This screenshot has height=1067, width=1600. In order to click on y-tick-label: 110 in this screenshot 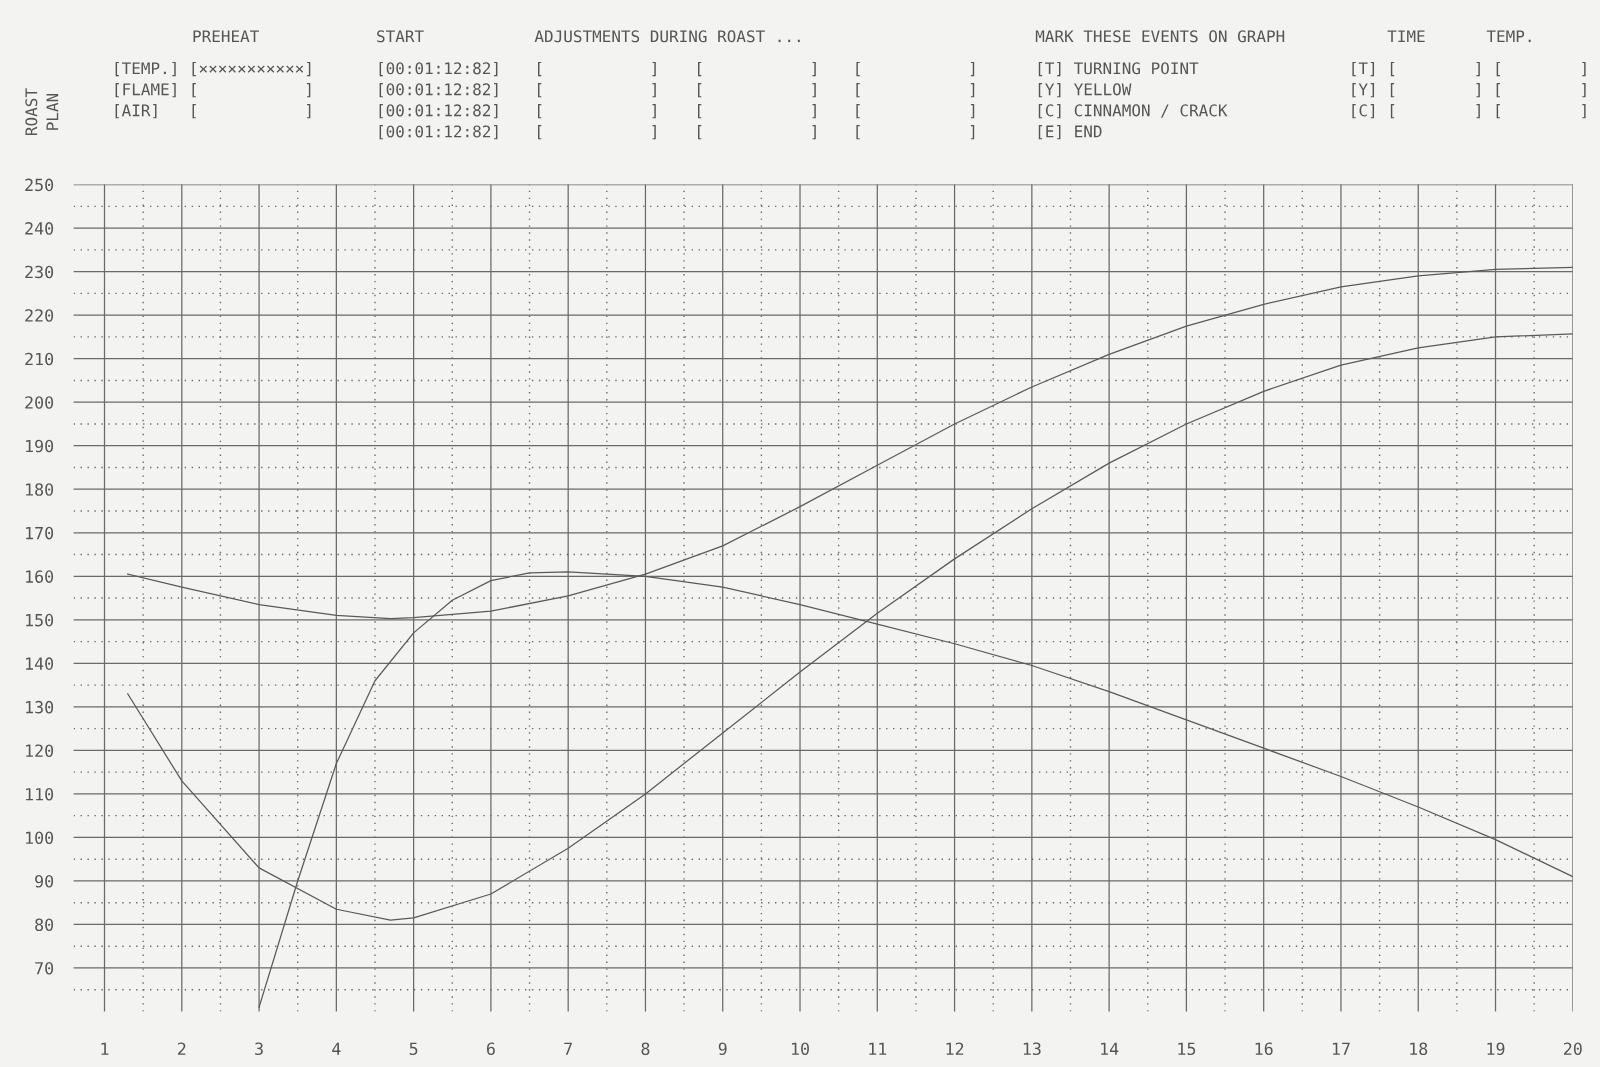, I will do `click(40, 794)`.